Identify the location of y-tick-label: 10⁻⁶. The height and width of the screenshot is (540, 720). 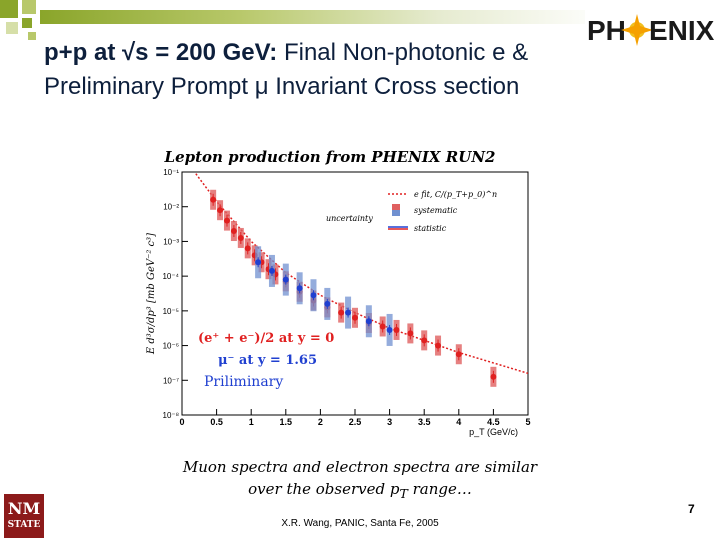
(171, 346).